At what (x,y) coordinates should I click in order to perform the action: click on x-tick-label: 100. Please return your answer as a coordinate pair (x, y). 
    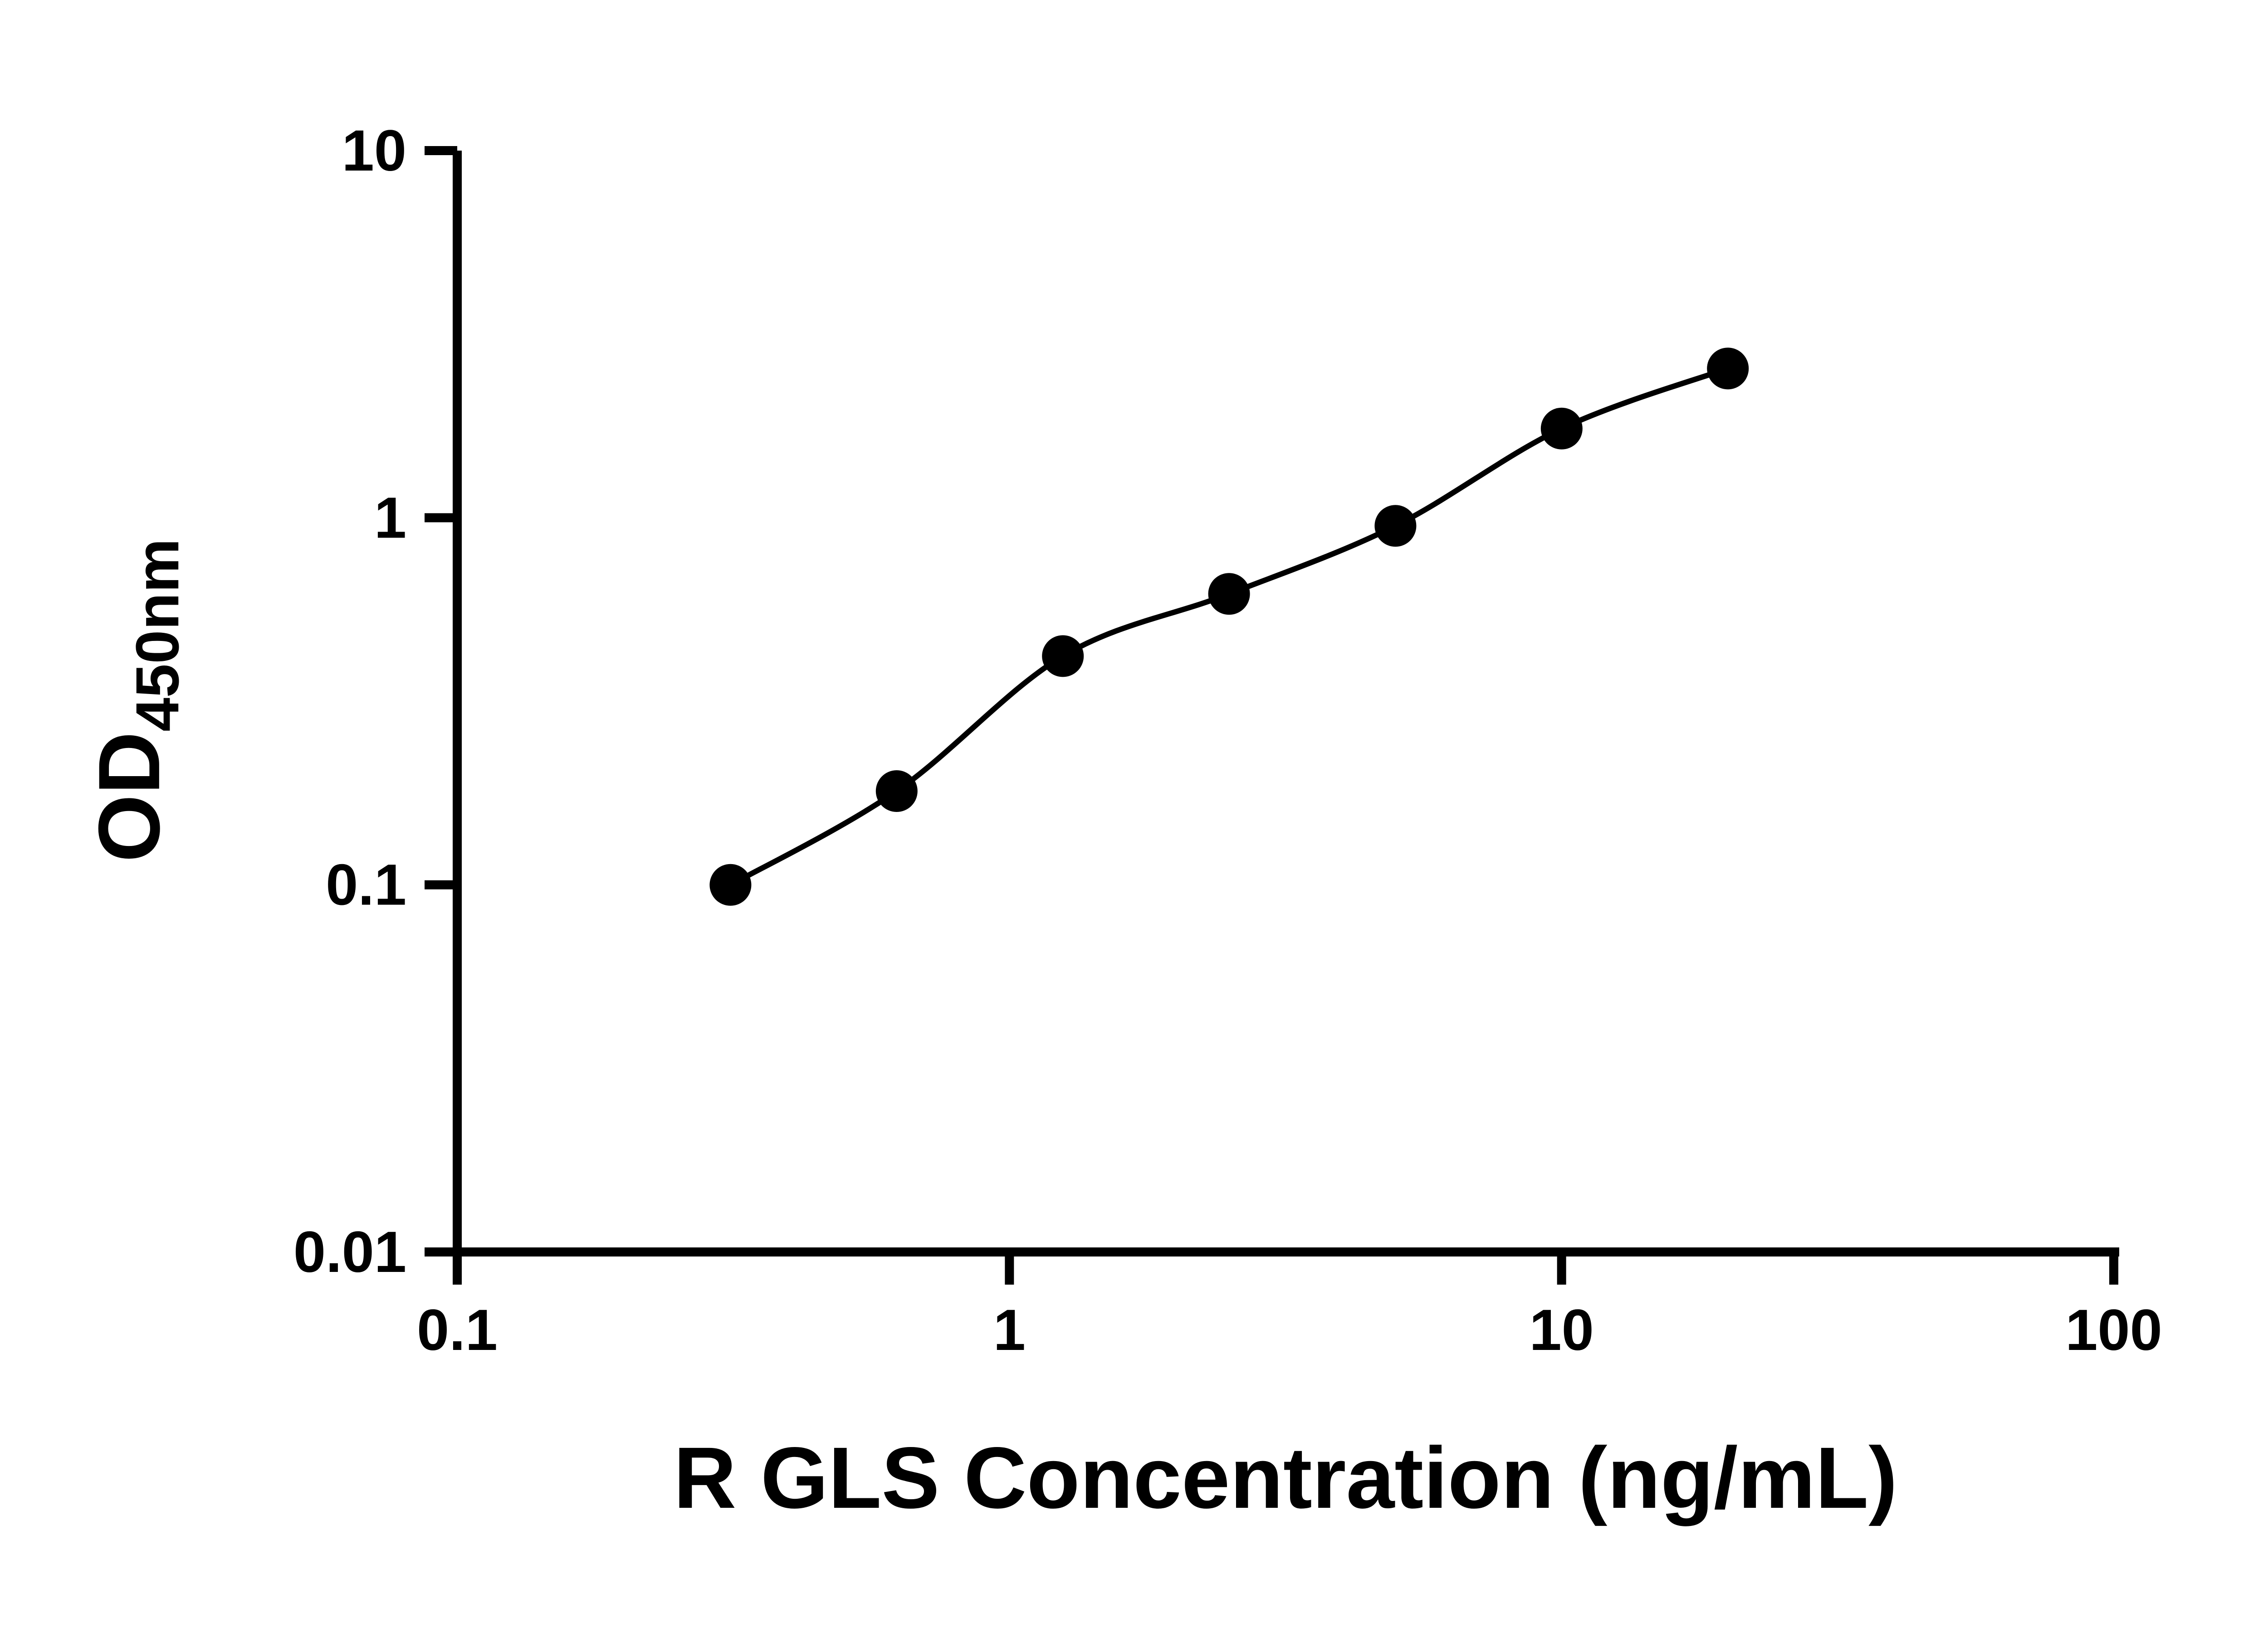
    Looking at the image, I should click on (2114, 1330).